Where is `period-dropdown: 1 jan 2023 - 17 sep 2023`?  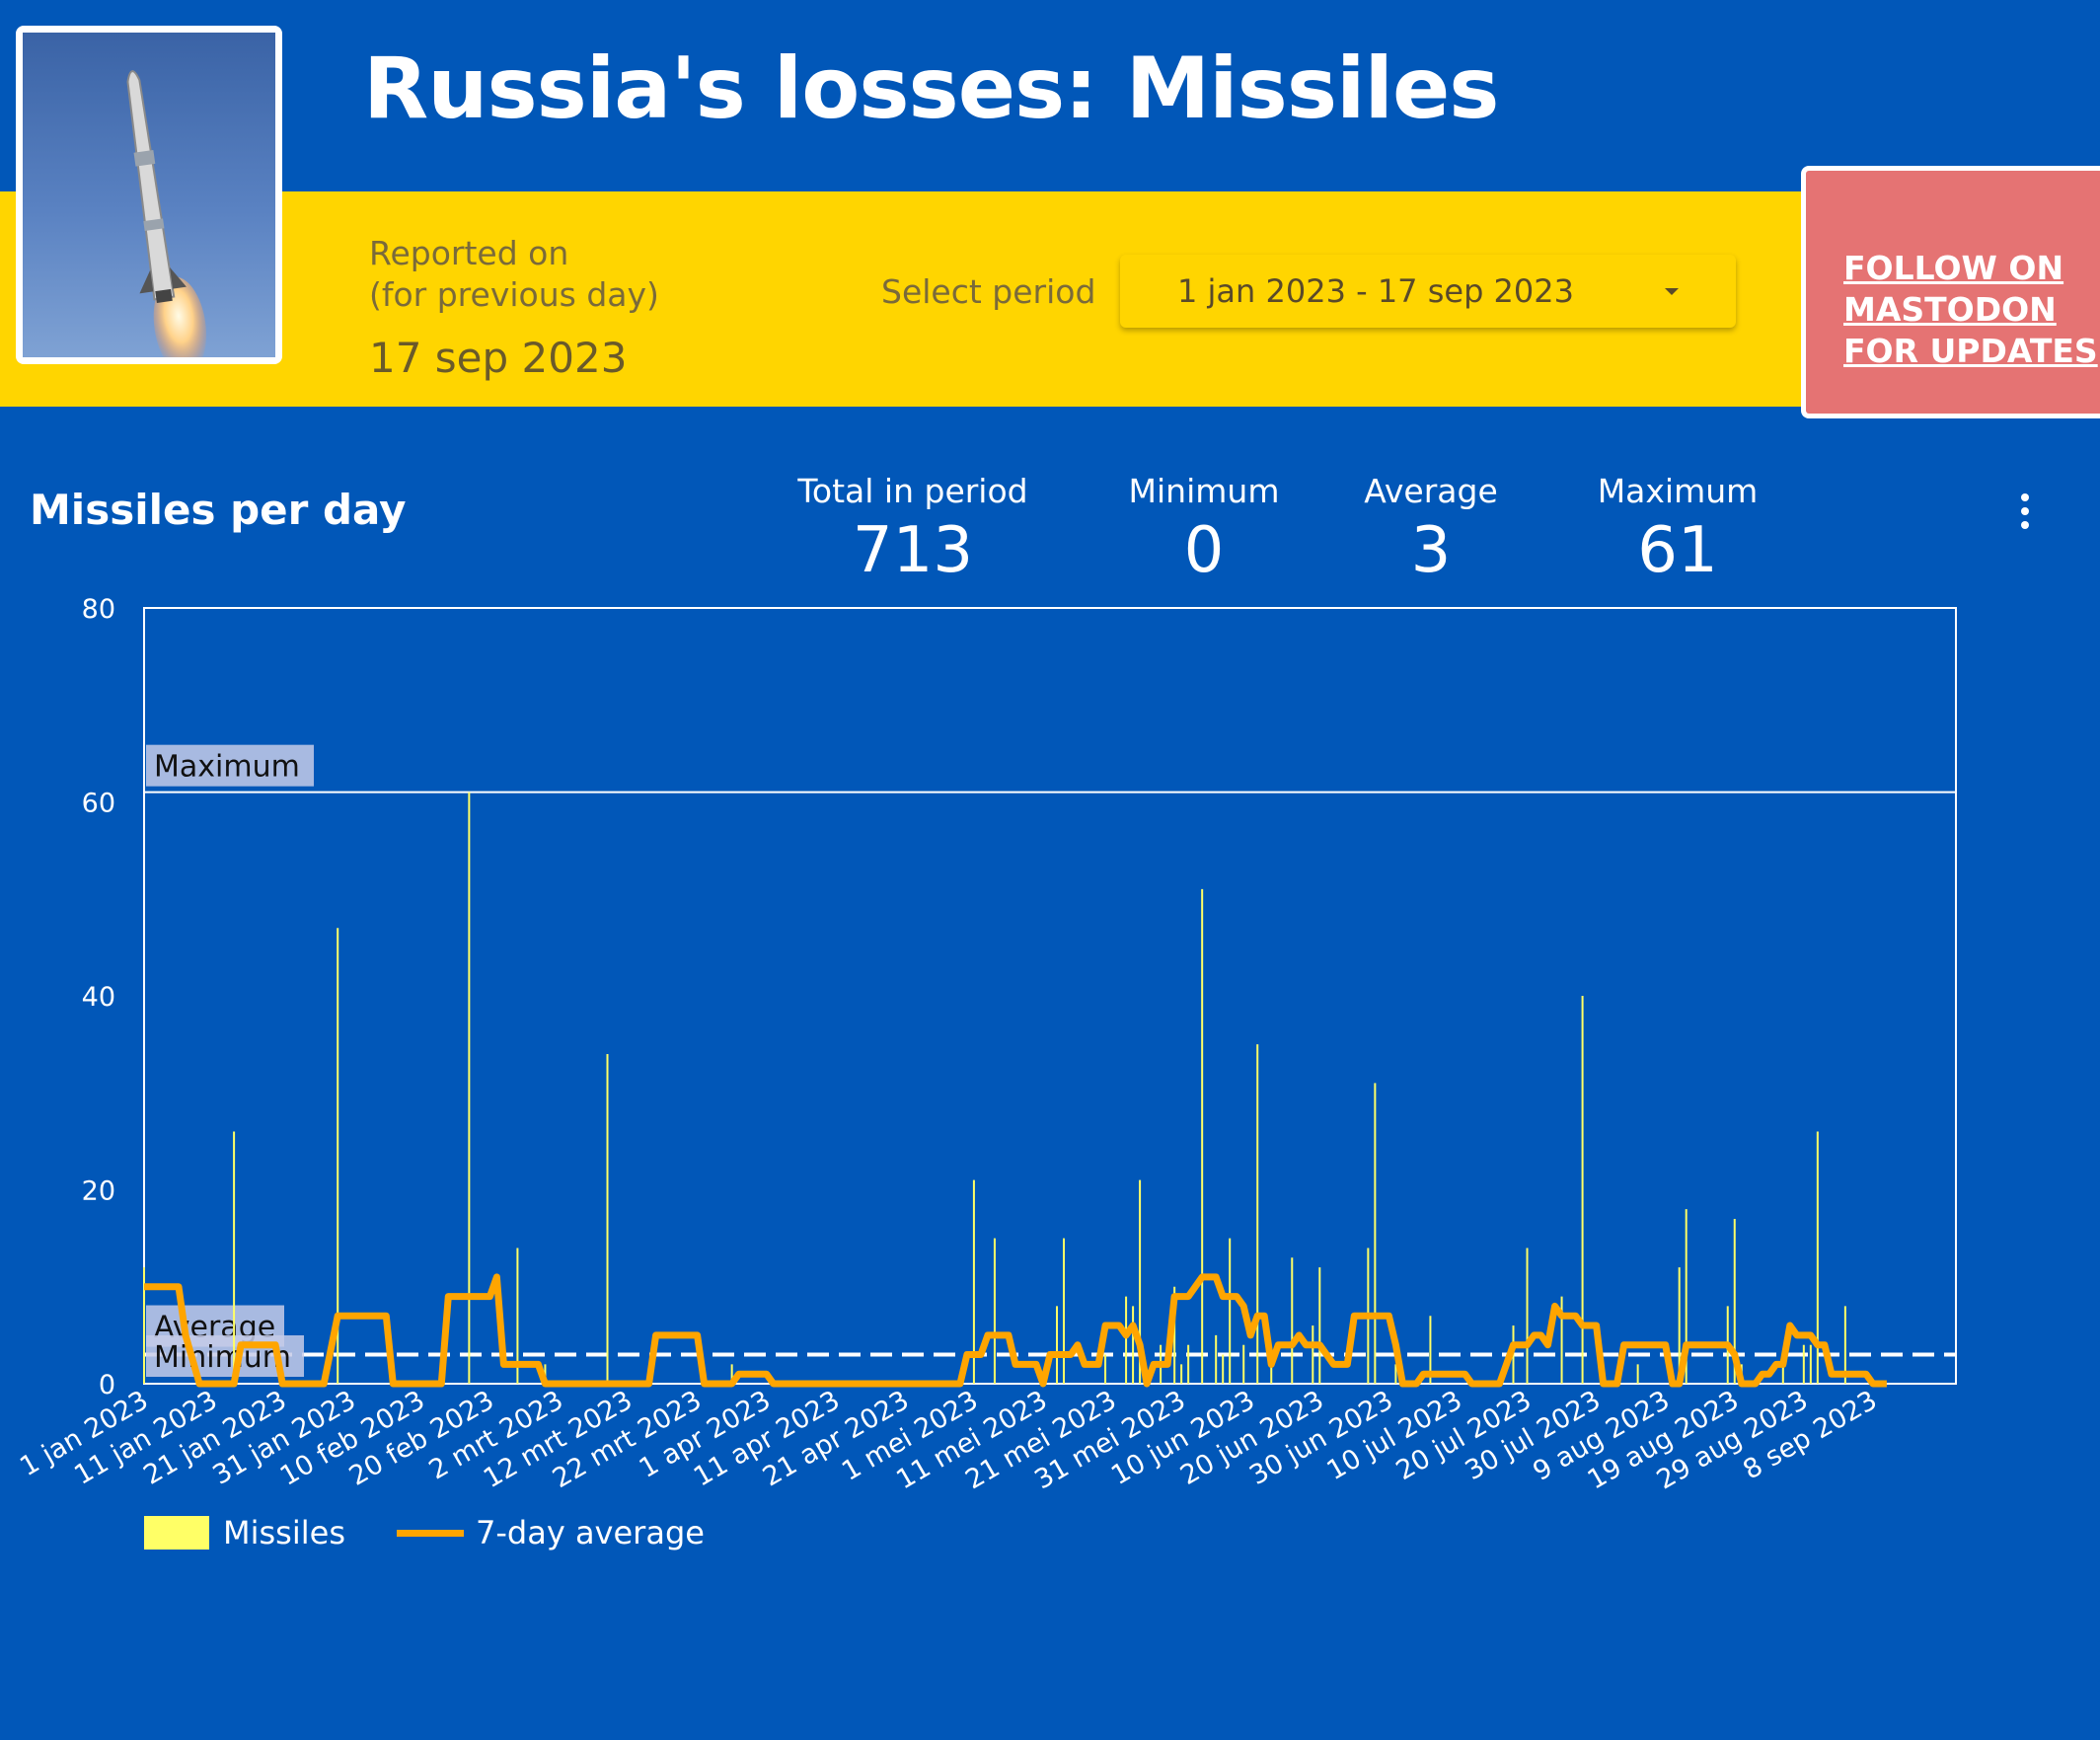 period-dropdown: 1 jan 2023 - 17 sep 2023 is located at coordinates (1428, 291).